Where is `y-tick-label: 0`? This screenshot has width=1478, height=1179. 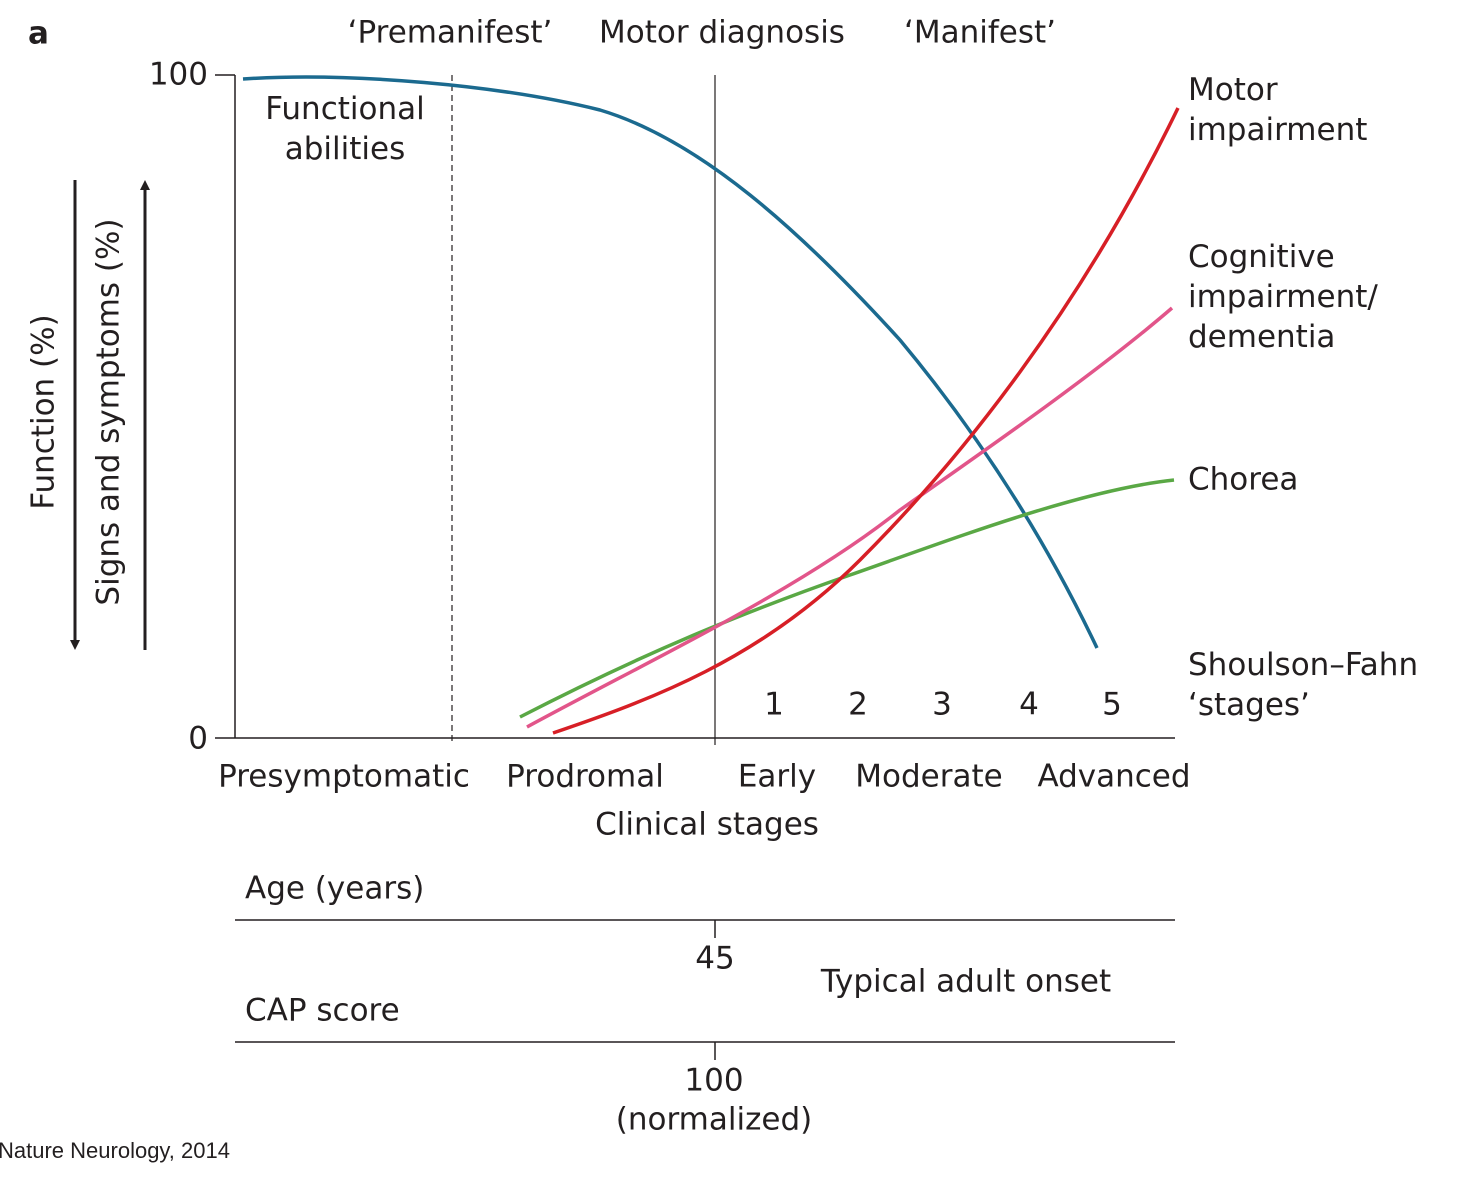 y-tick-label: 0 is located at coordinates (198, 739).